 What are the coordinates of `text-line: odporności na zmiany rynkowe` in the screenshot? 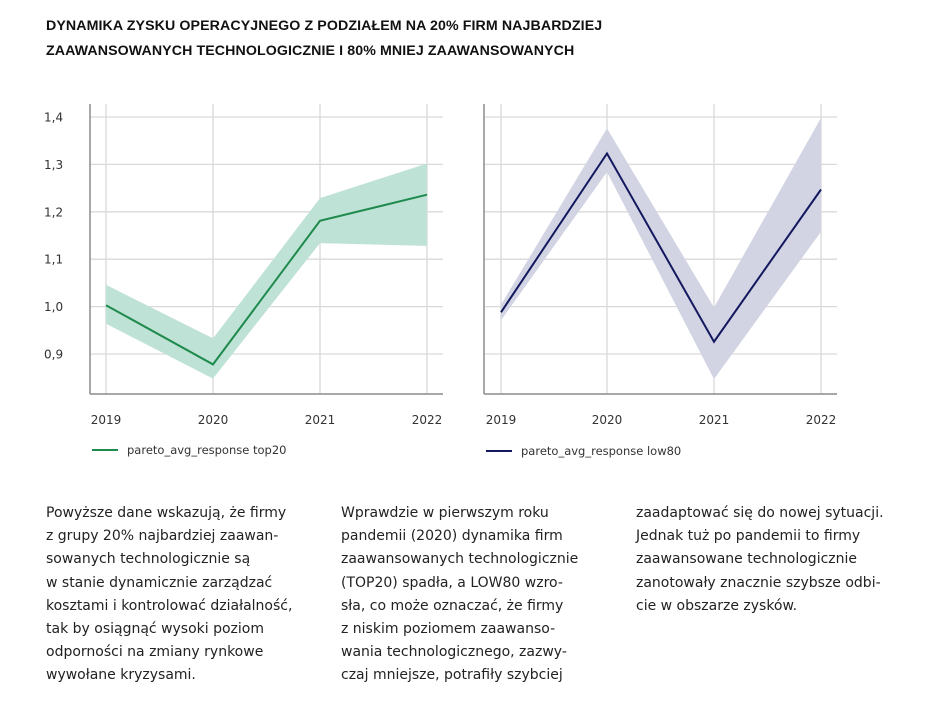 It's located at (155, 652).